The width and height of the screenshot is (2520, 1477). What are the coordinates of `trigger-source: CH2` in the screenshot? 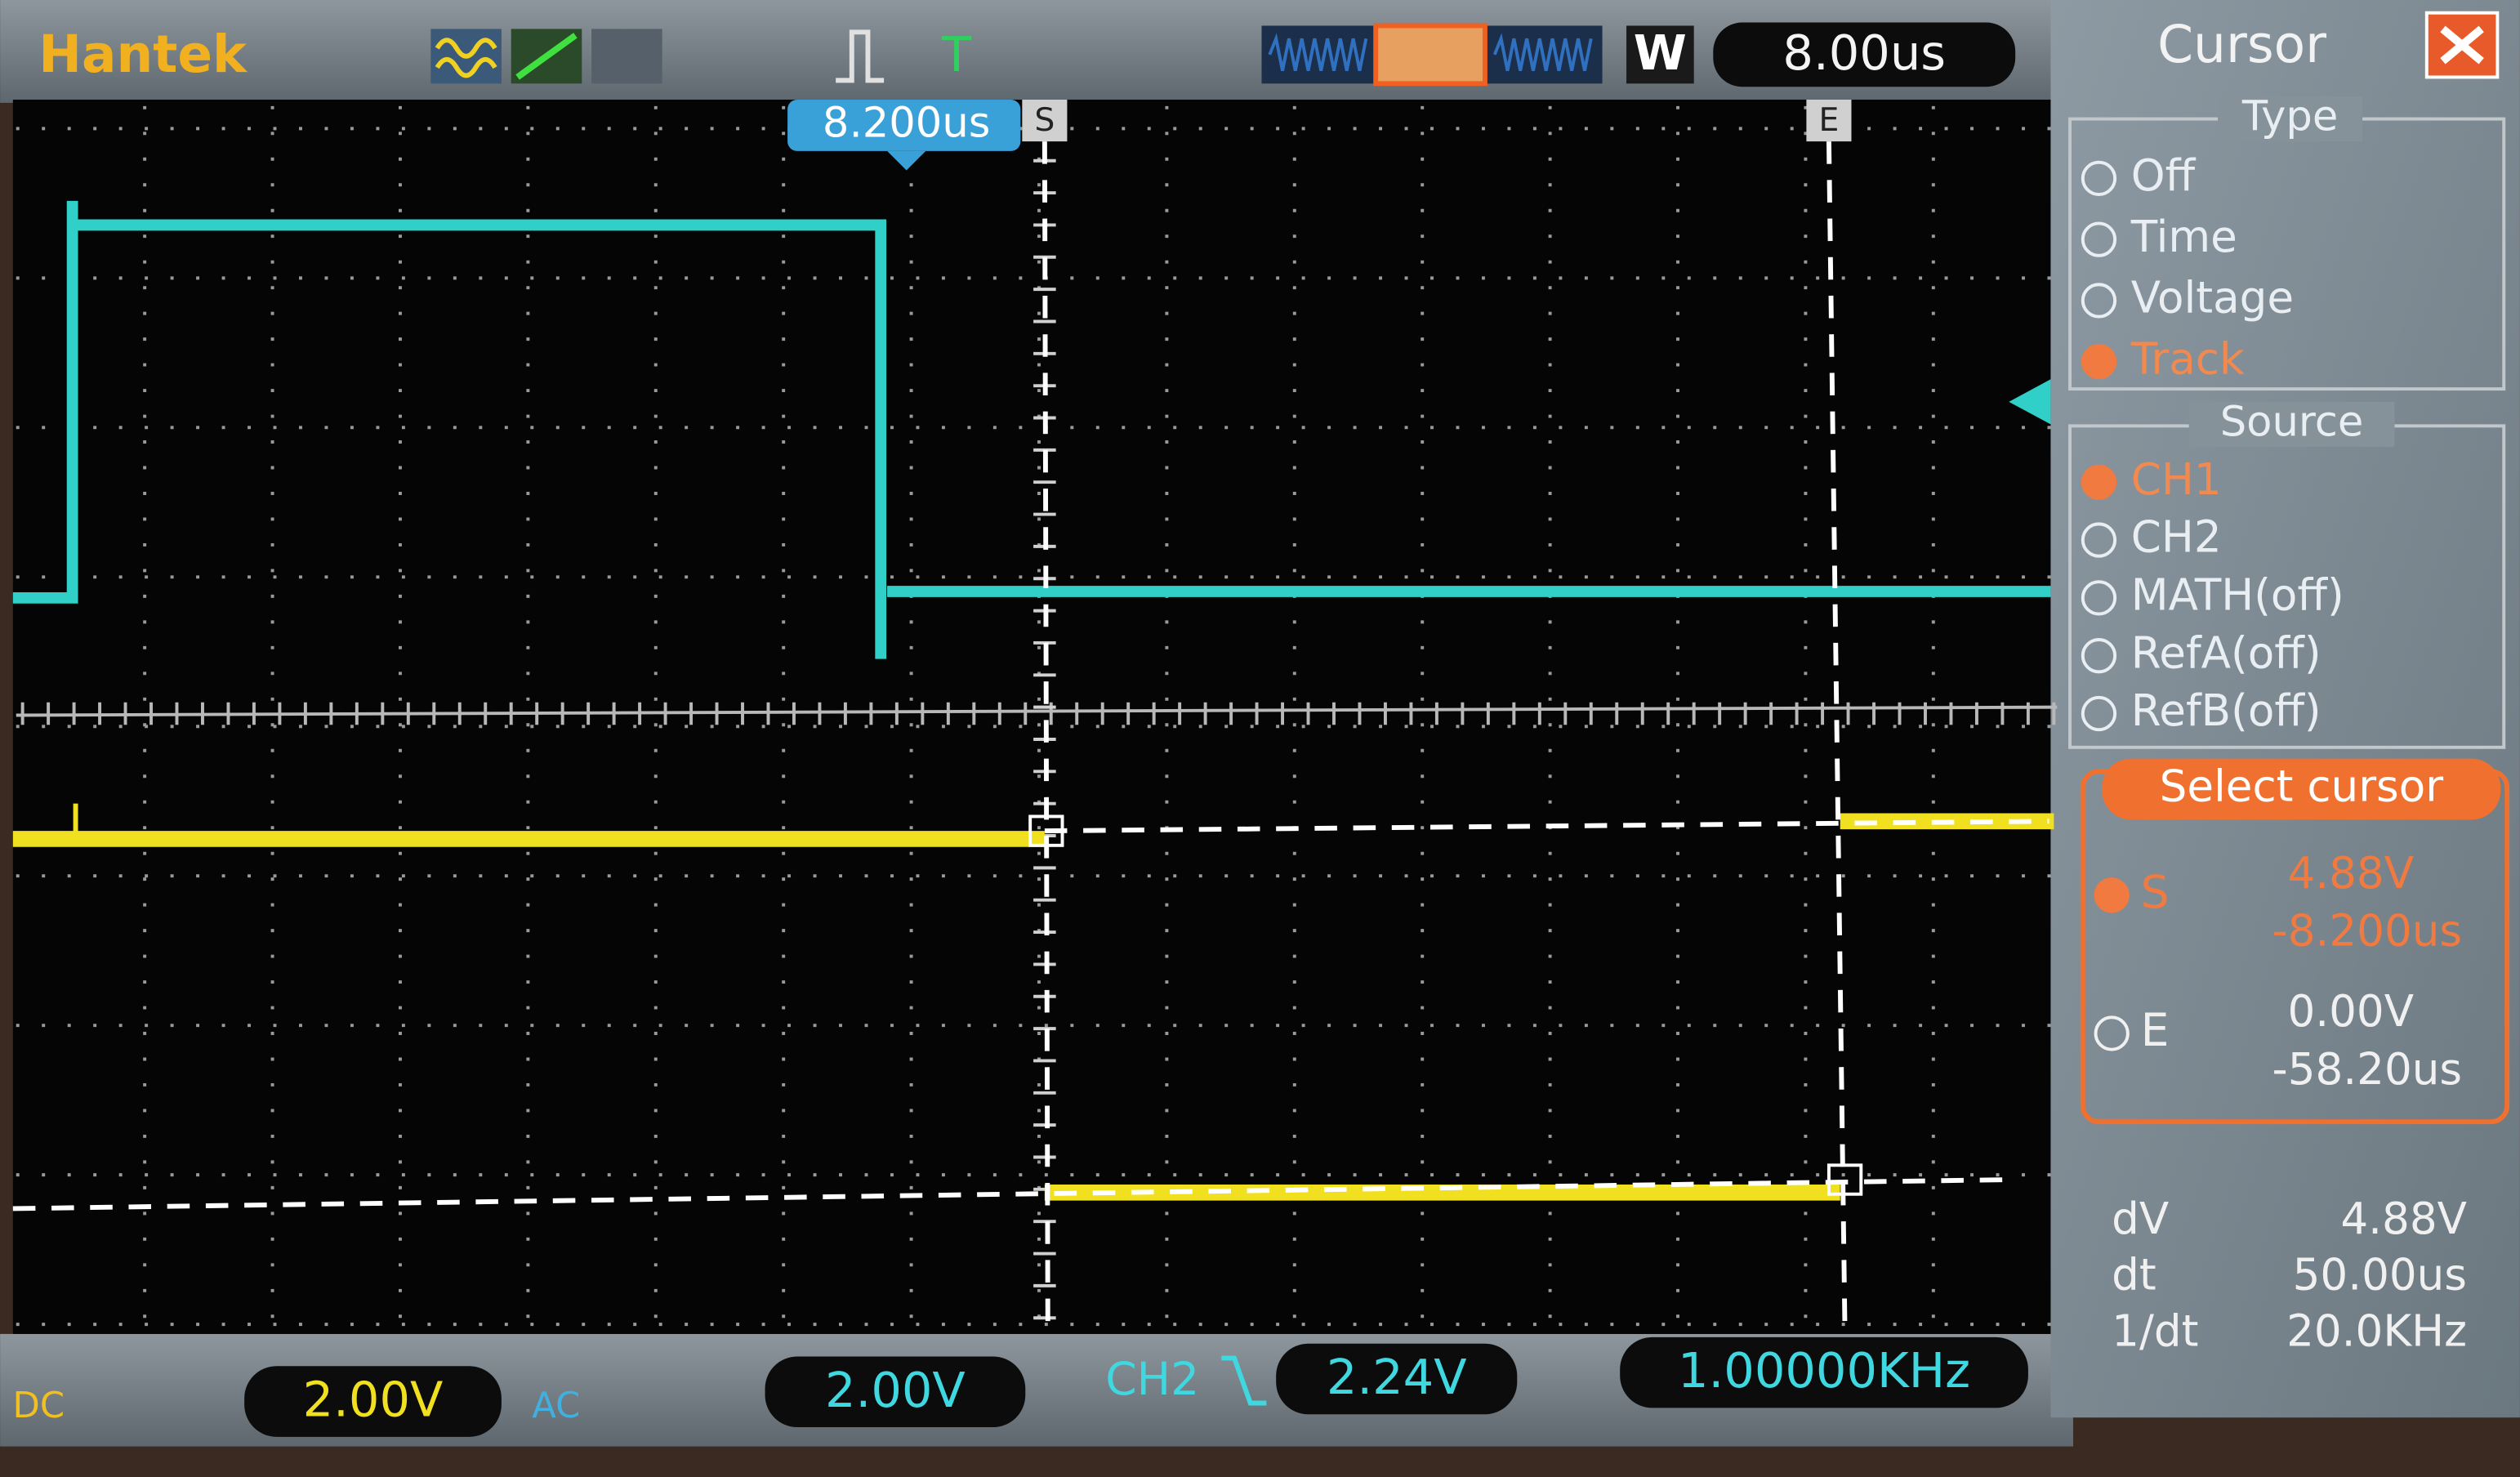 It's located at (1152, 1379).